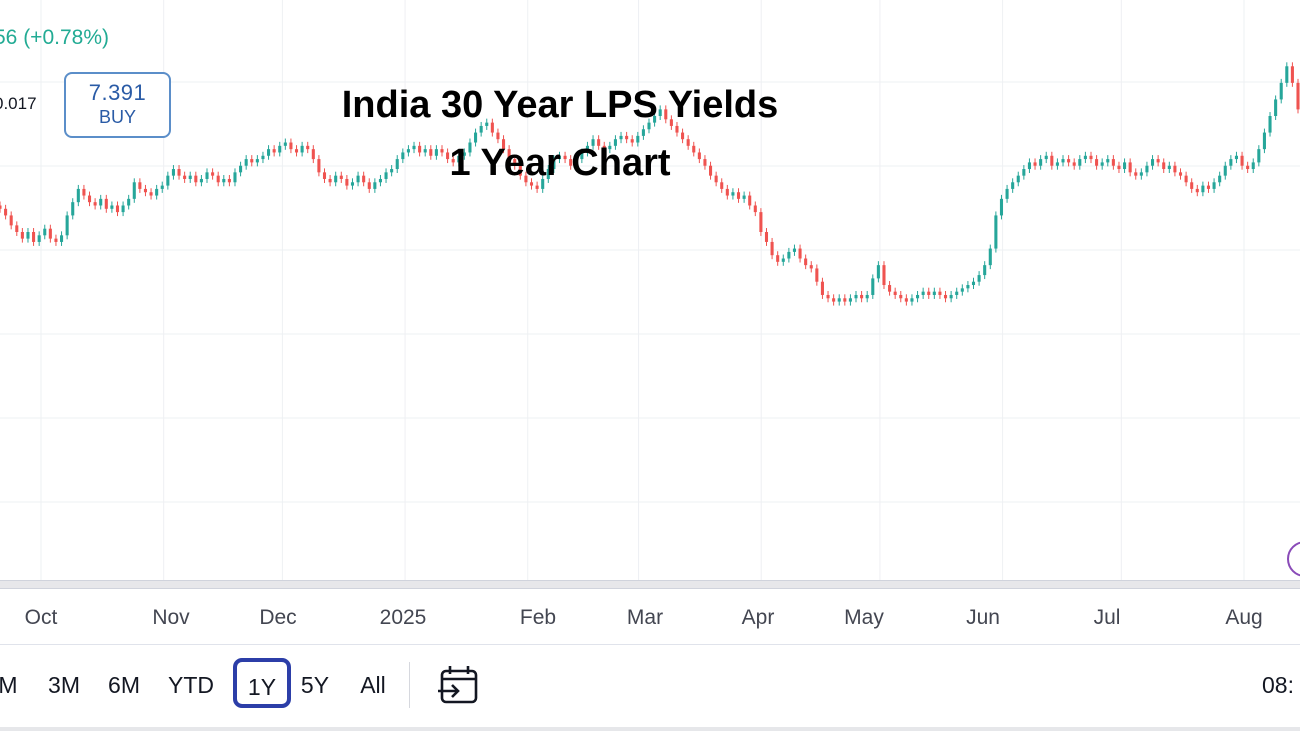 This screenshot has height=731, width=1300. What do you see at coordinates (124, 685) in the screenshot?
I see `range-6m-button: 6M` at bounding box center [124, 685].